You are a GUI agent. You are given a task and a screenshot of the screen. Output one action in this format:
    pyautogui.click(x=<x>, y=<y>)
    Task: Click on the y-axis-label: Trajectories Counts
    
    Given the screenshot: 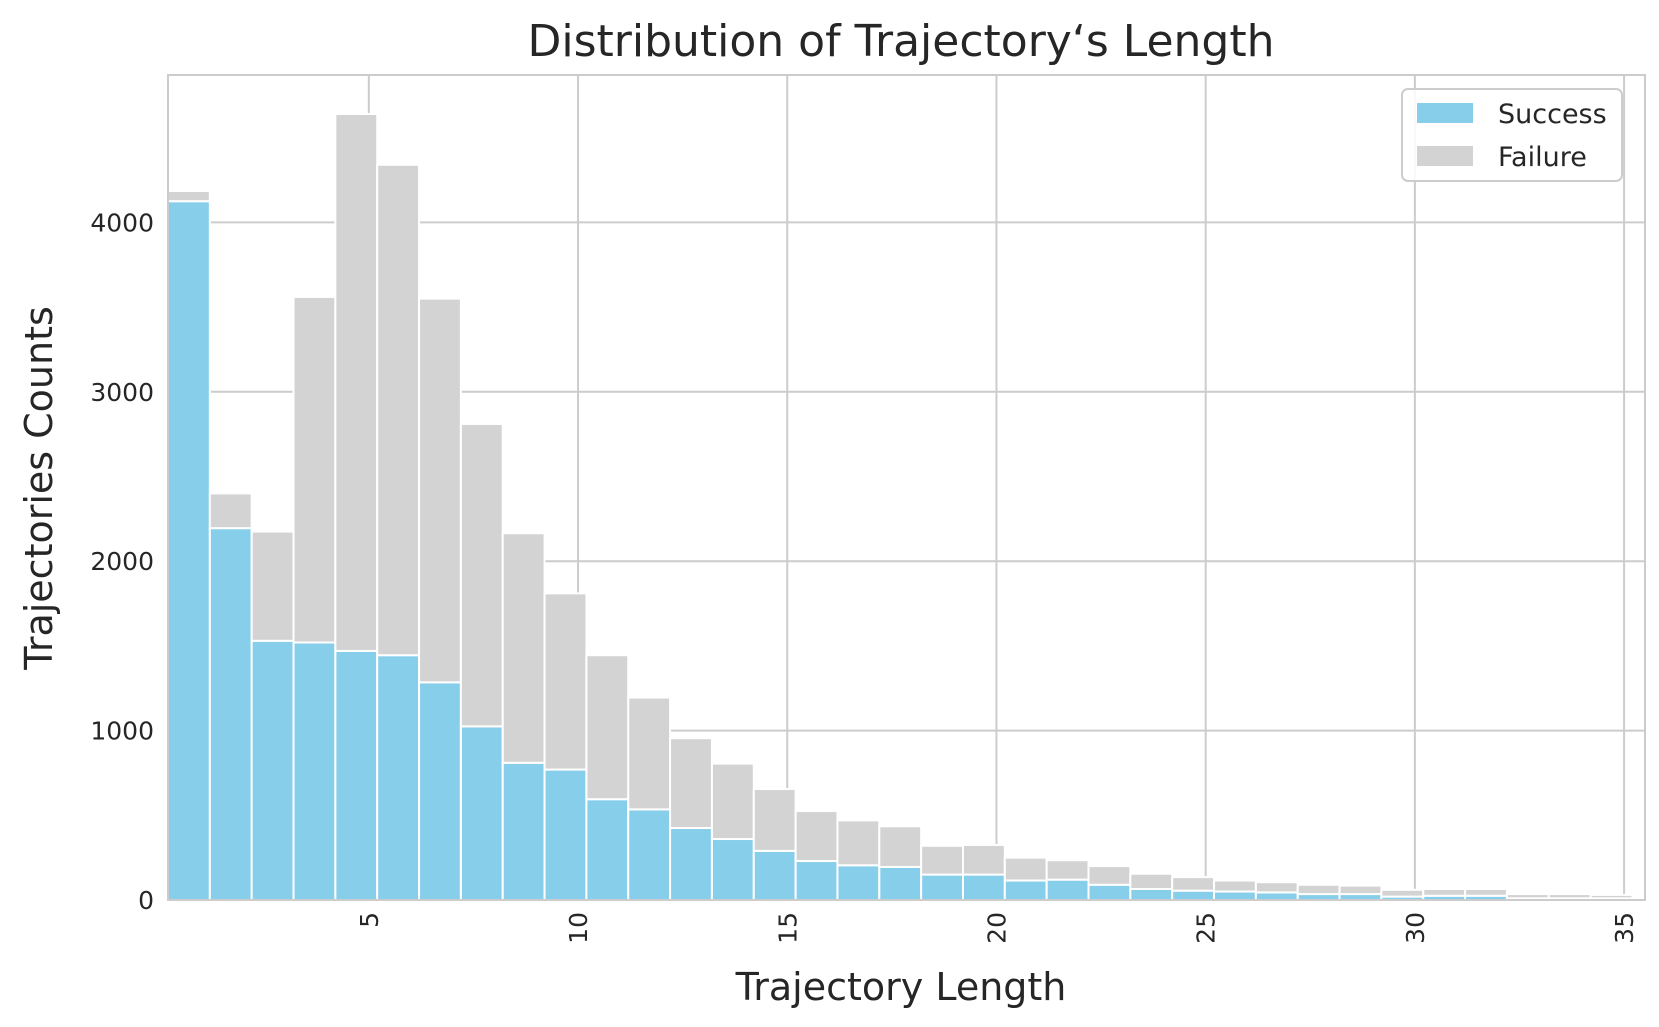 What is the action you would take?
    pyautogui.click(x=39, y=488)
    